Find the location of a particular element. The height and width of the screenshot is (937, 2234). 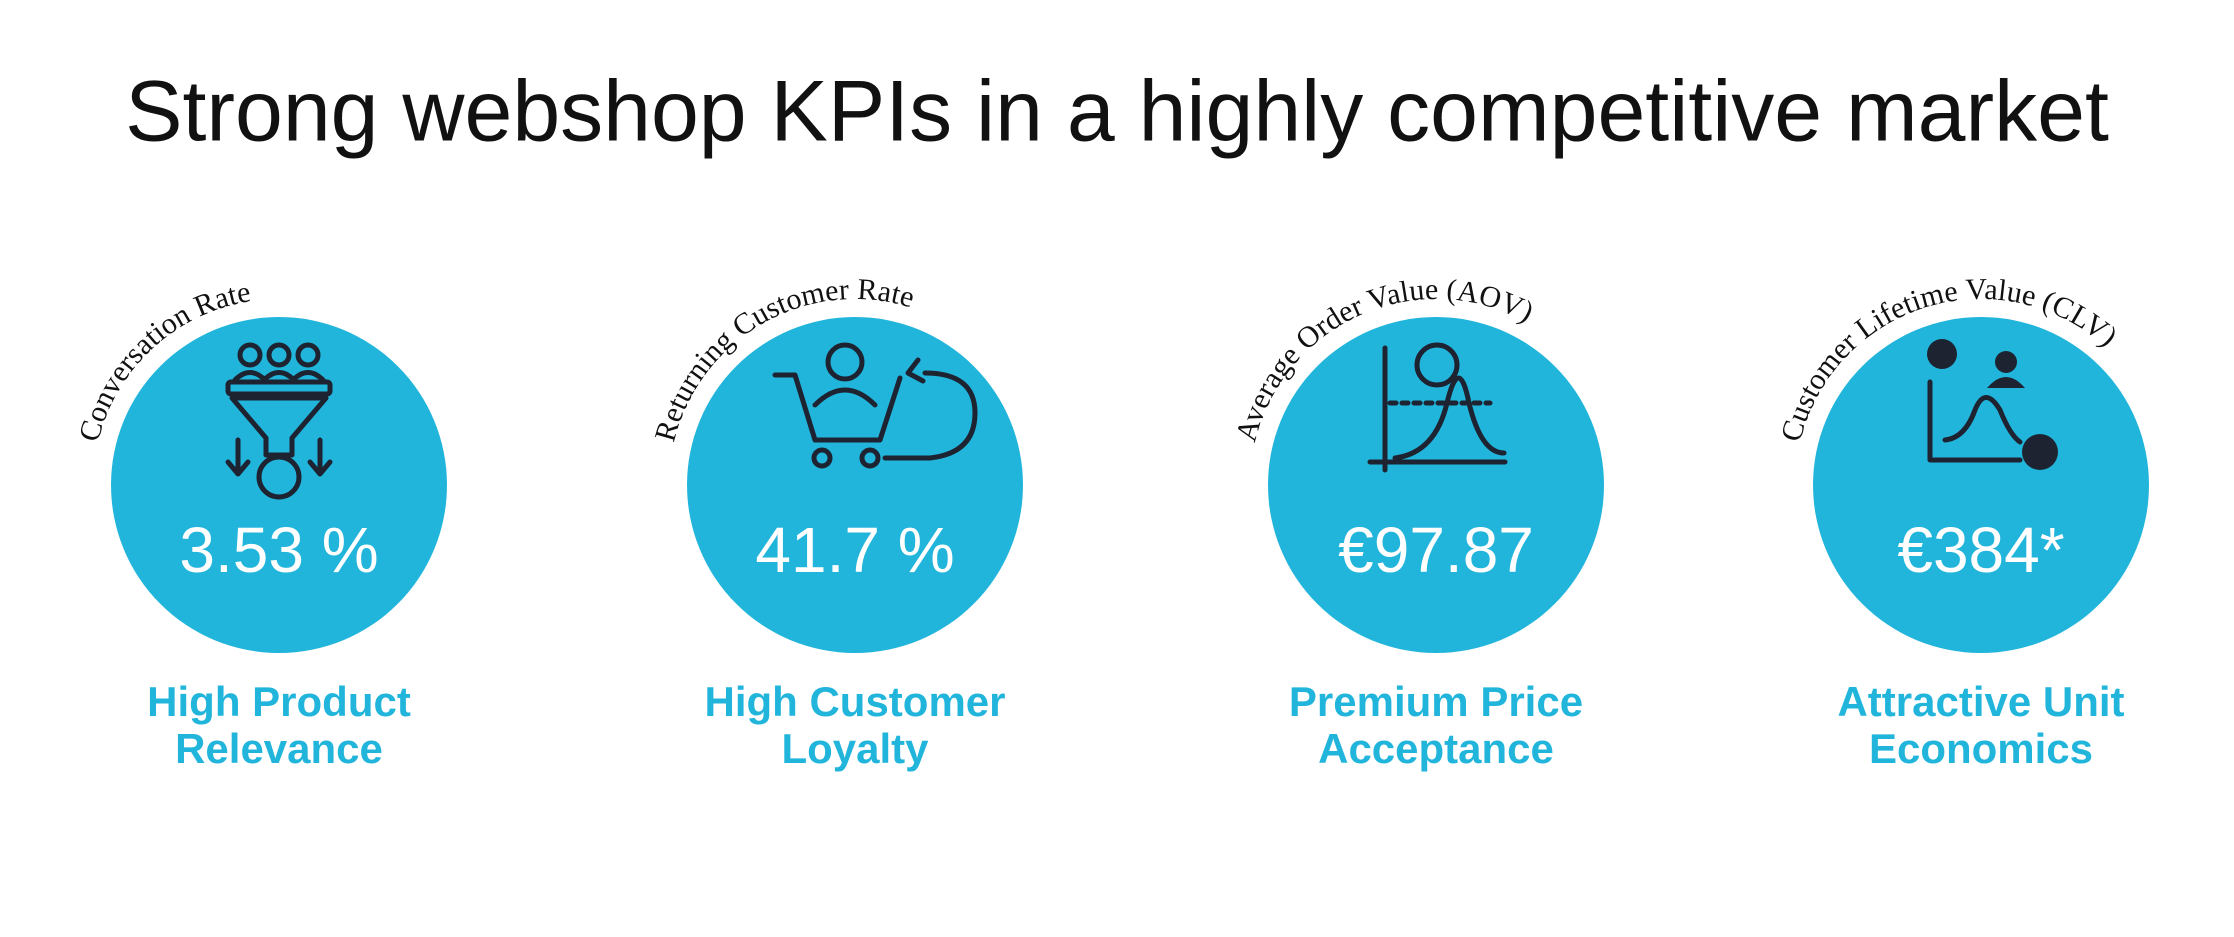

icons is located at coordinates (1141, 419).